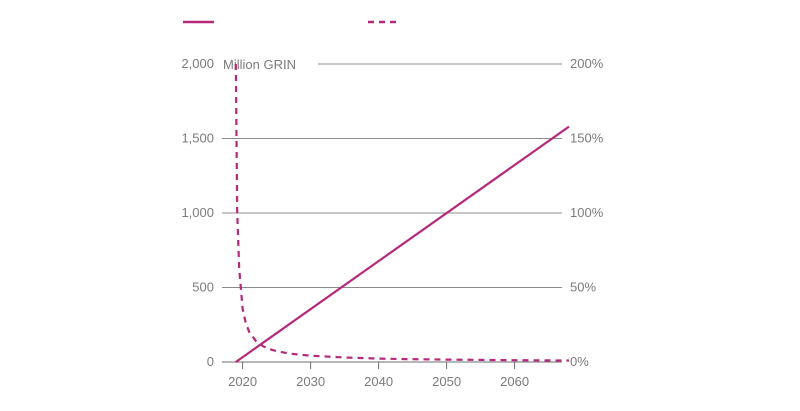 This screenshot has width=800, height=411. Describe the element at coordinates (197, 63) in the screenshot. I see `left-tick-label: 2,000` at that location.